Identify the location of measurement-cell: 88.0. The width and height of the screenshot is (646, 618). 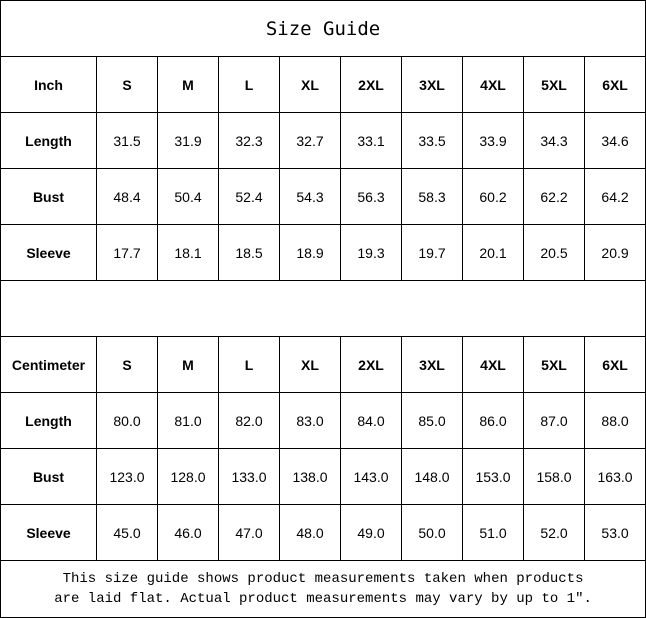
(614, 420).